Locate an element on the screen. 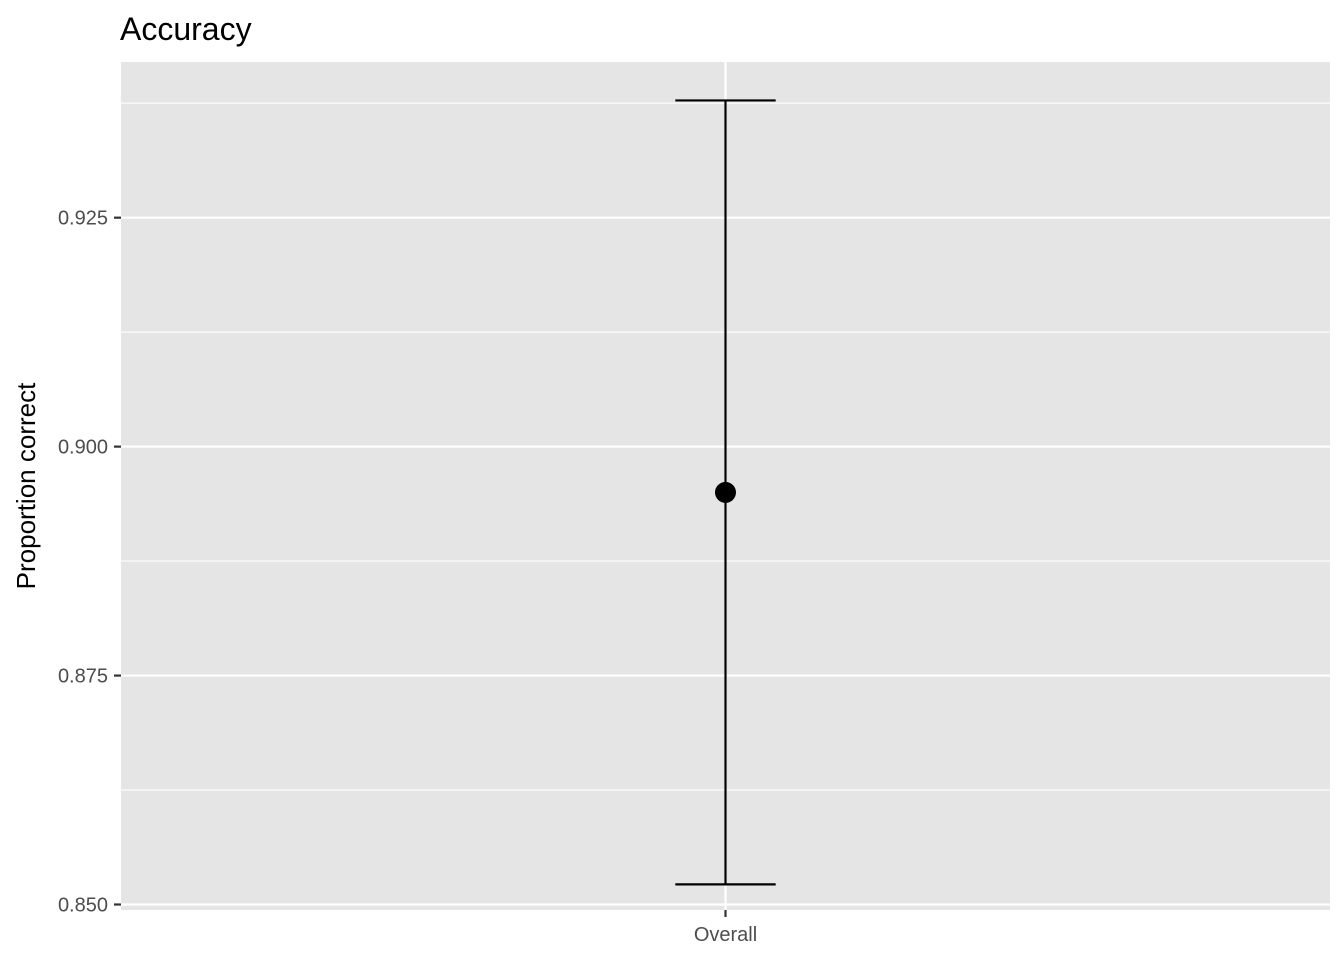 The width and height of the screenshot is (1344, 960). data-point is located at coordinates (725, 492).